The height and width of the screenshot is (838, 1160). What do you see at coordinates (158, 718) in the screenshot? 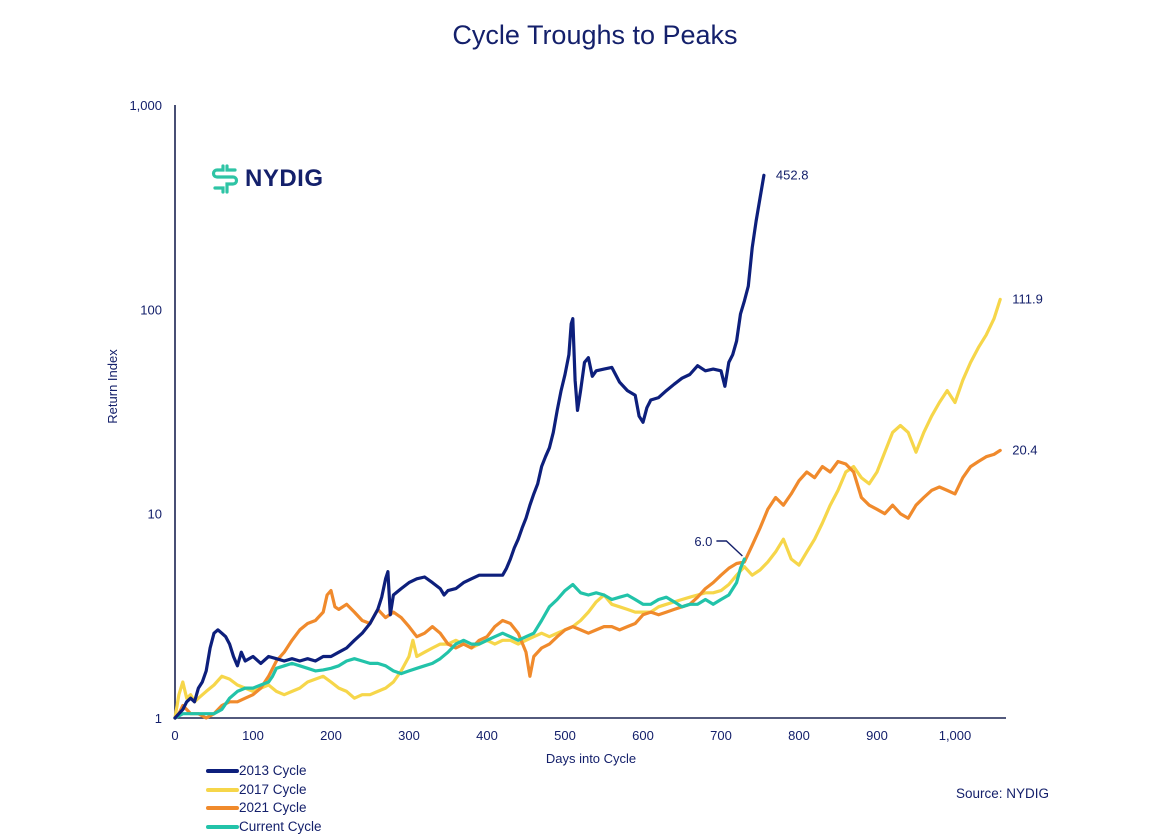
I see `y-tick-label: 1` at bounding box center [158, 718].